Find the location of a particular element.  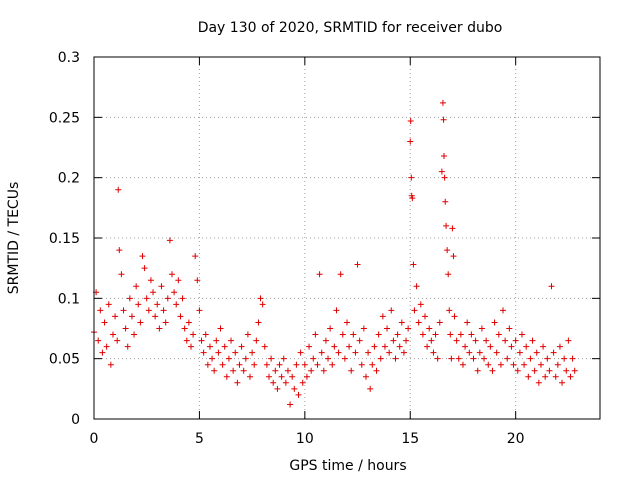

y-tick-label: 0.3 is located at coordinates (69, 58).